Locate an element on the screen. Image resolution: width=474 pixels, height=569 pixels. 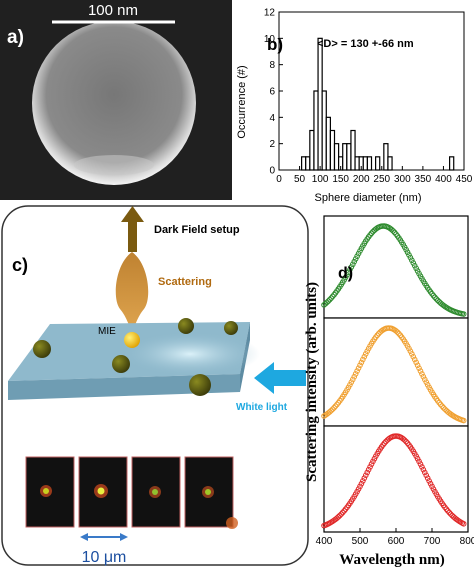
substrate-front is located at coordinates (124, 387).